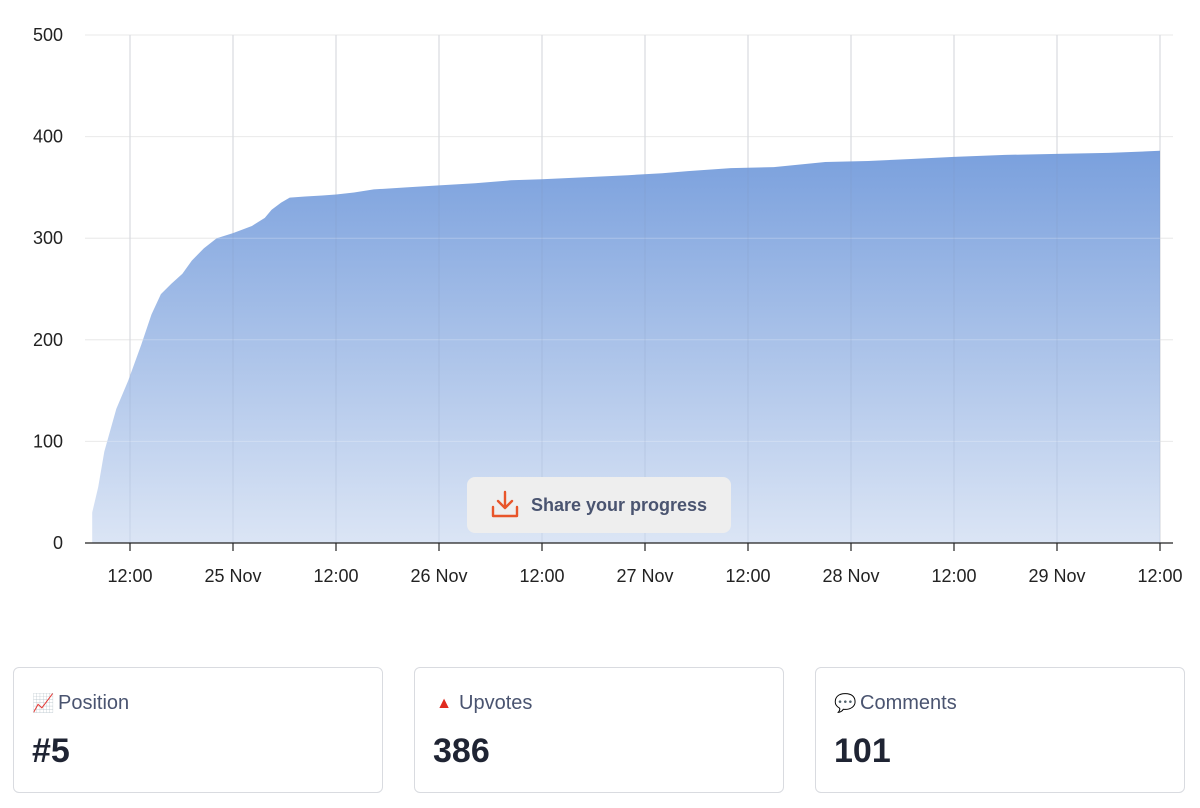 This screenshot has width=1200, height=808. Describe the element at coordinates (48, 35) in the screenshot. I see `y-tick-label: 500` at that location.